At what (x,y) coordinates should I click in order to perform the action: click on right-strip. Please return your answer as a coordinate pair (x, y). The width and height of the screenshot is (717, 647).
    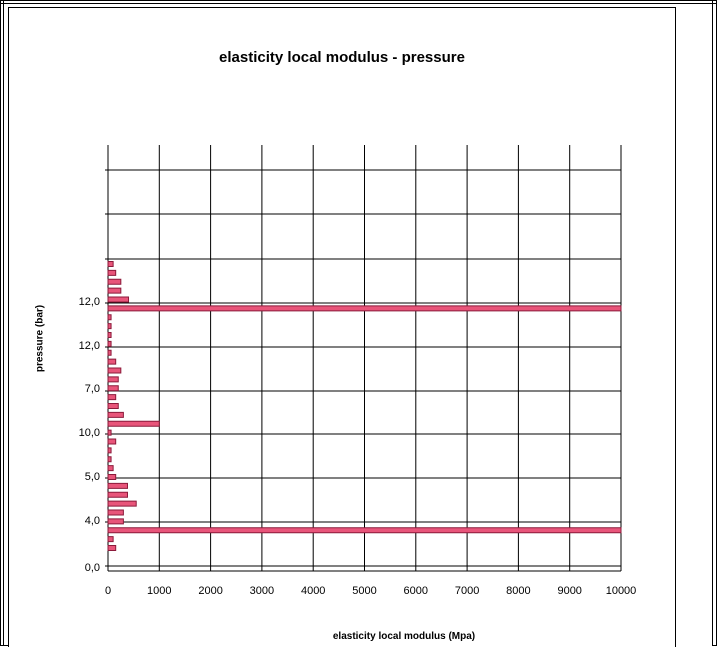
    Looking at the image, I should click on (693, 326).